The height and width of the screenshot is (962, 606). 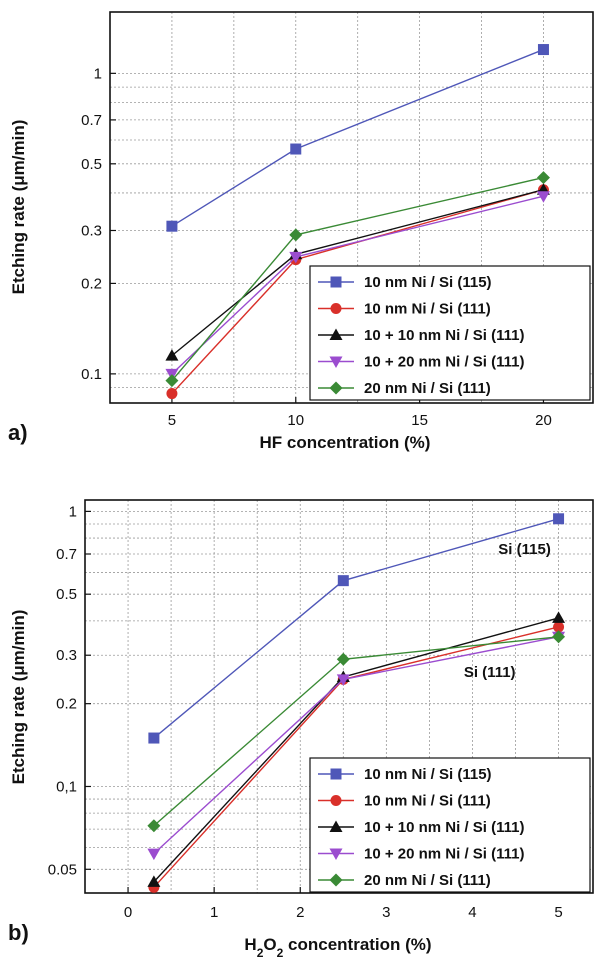 I want to click on y-tick-label: 0.1, so click(x=91, y=374).